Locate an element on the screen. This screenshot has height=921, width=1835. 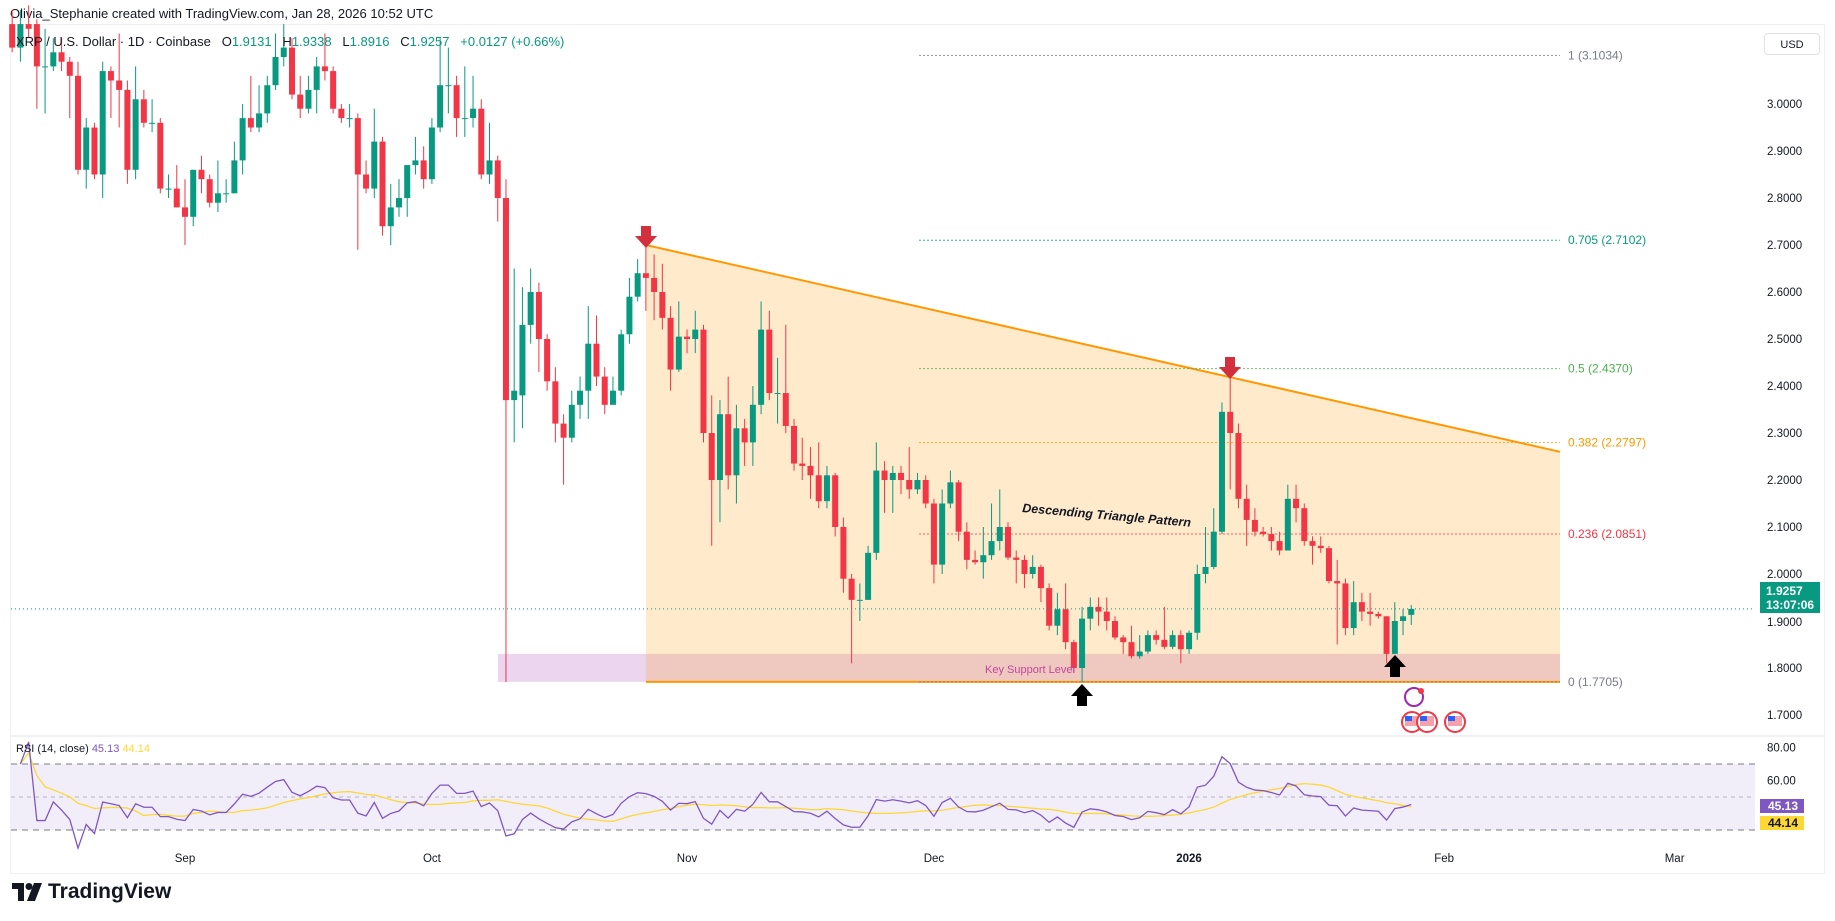
last-price: 1.9257 is located at coordinates (1784, 591).